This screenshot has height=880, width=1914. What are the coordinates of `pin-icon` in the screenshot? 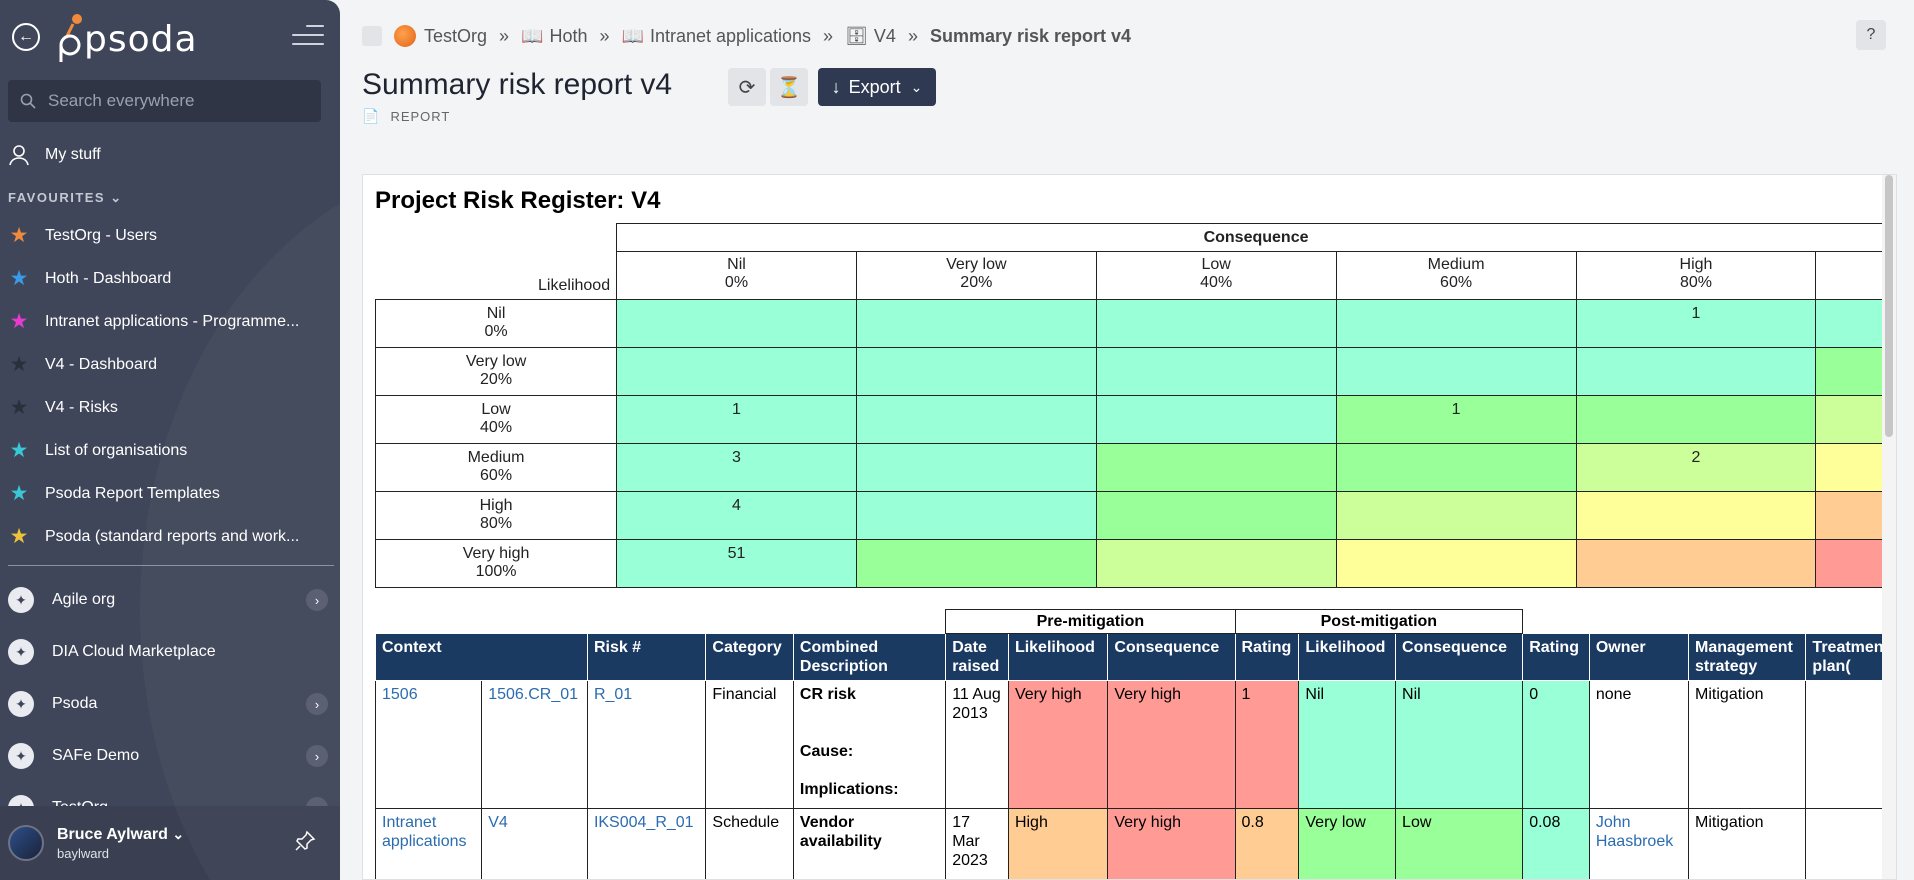 It's located at (305, 844).